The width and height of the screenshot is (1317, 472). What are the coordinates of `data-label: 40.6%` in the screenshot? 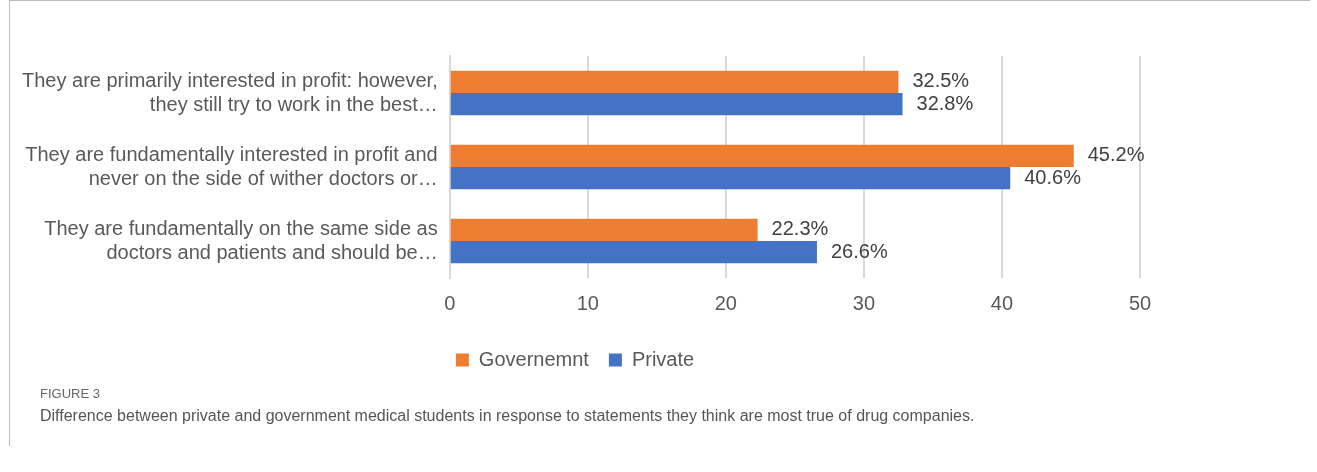 It's located at (1053, 176).